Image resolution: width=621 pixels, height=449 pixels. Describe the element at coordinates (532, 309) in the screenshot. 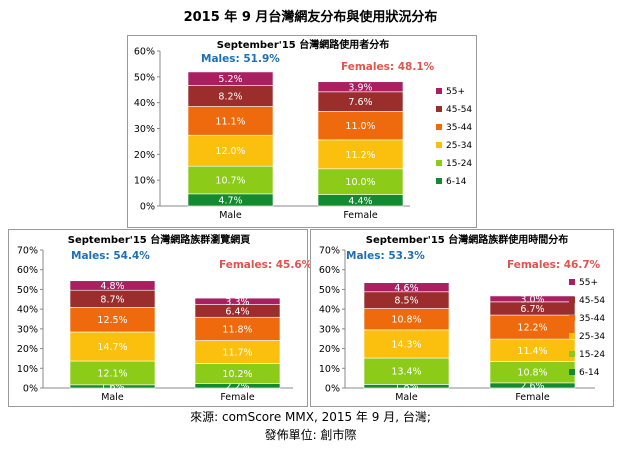

I see `data-label: 6.7%` at that location.